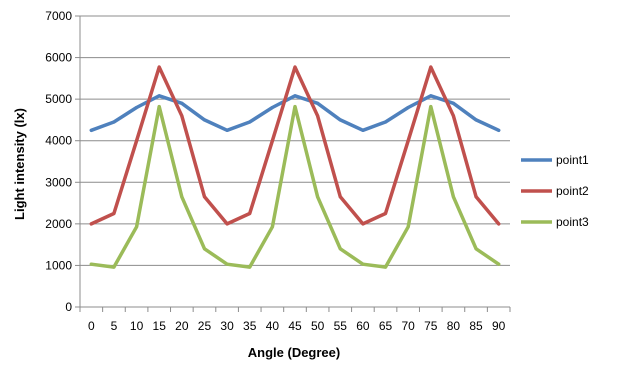  I want to click on x-tick-label: 55, so click(341, 326).